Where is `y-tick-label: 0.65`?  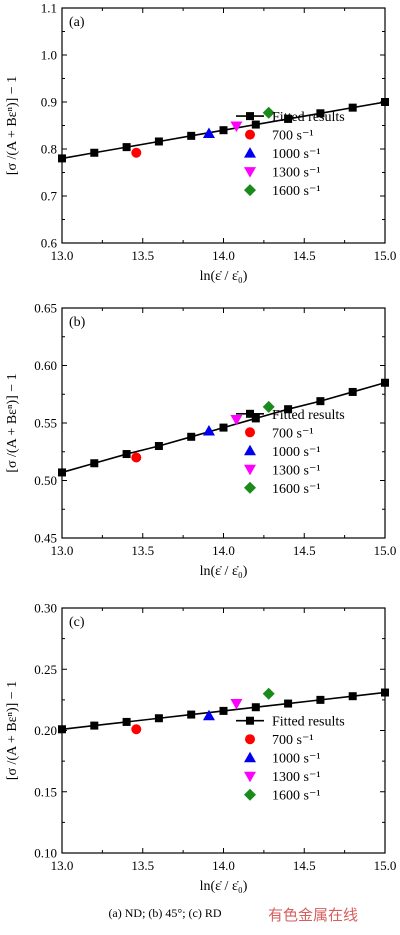 y-tick-label: 0.65 is located at coordinates (45, 308).